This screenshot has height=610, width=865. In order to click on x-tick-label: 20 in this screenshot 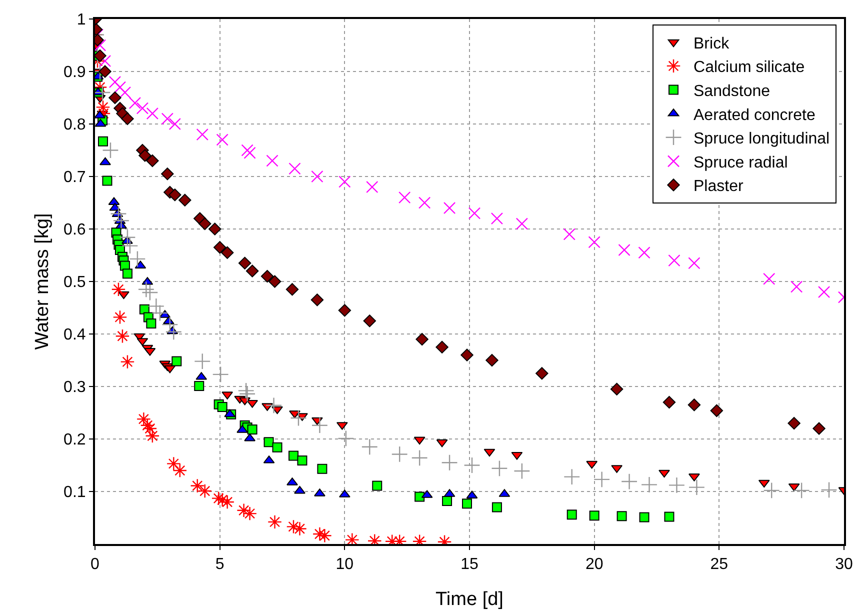, I will do `click(594, 565)`.